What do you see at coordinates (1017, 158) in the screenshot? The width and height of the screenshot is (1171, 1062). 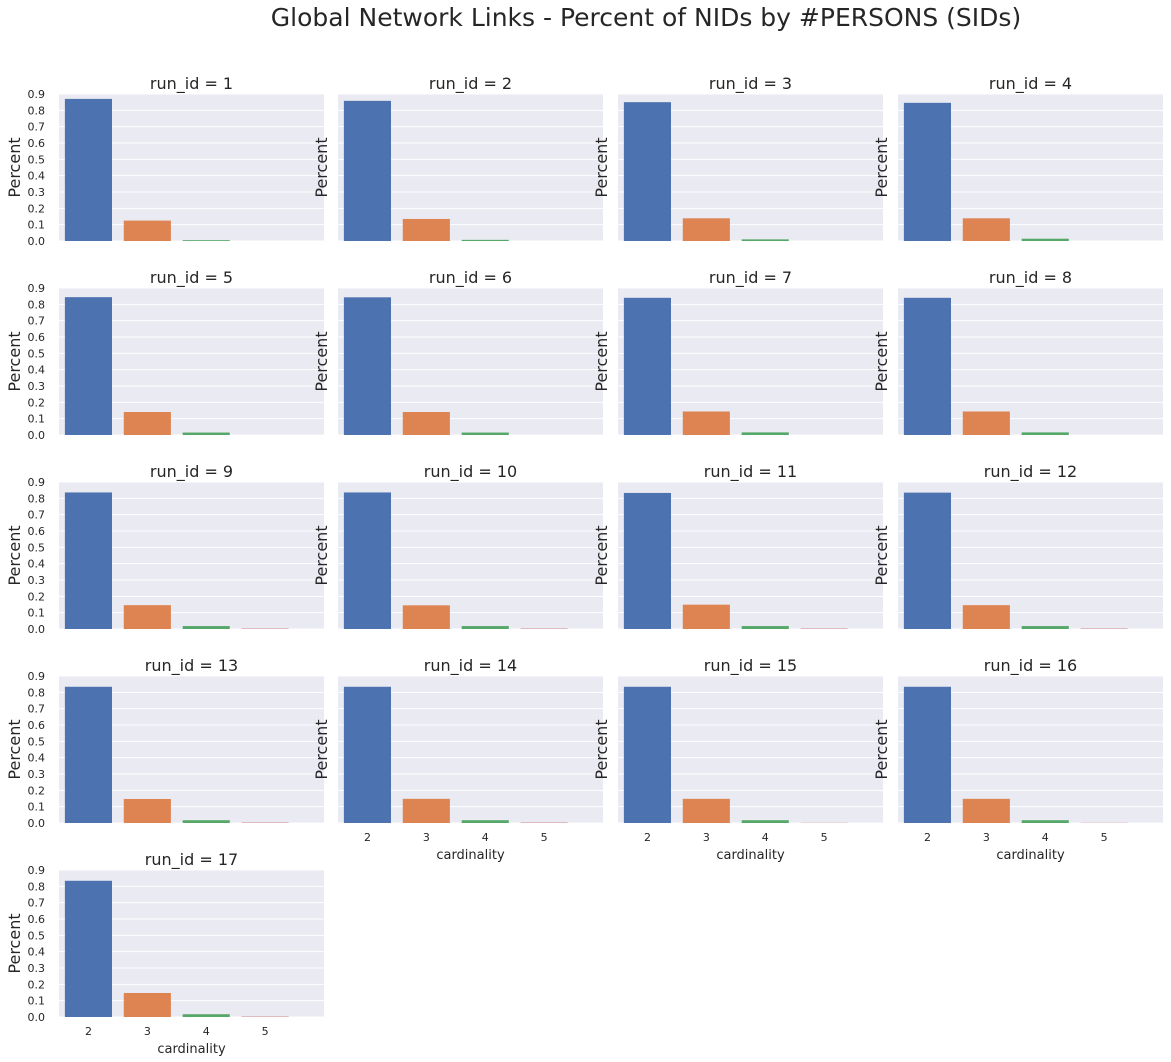 I see `facet-panel-4: run_id = 4 Percent` at bounding box center [1017, 158].